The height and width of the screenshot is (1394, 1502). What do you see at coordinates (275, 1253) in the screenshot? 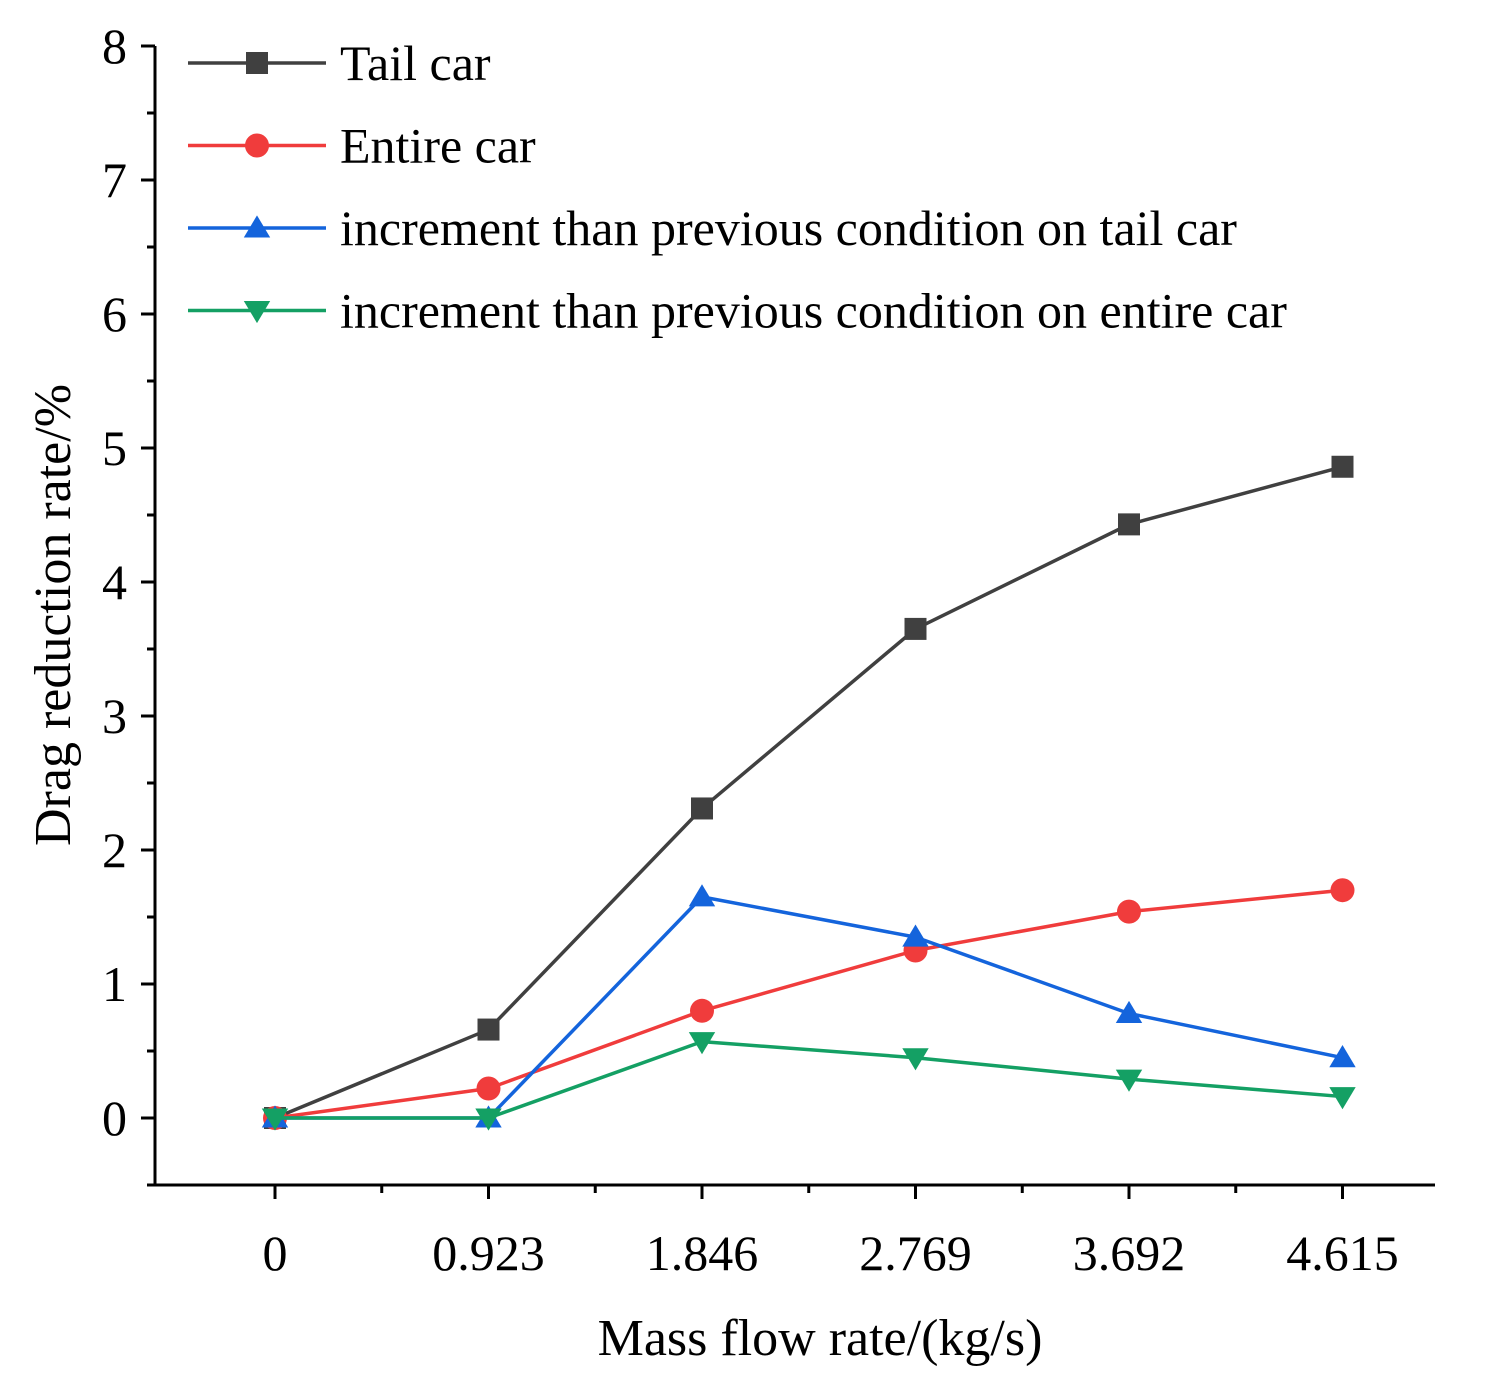
I see `x-tick-label: 0` at bounding box center [275, 1253].